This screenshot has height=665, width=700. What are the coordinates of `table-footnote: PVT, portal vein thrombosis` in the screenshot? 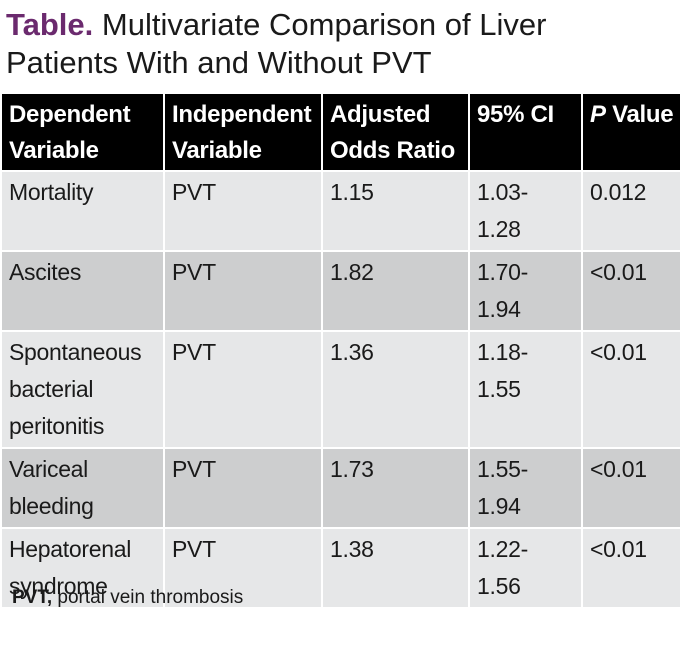 It's located at (127, 598).